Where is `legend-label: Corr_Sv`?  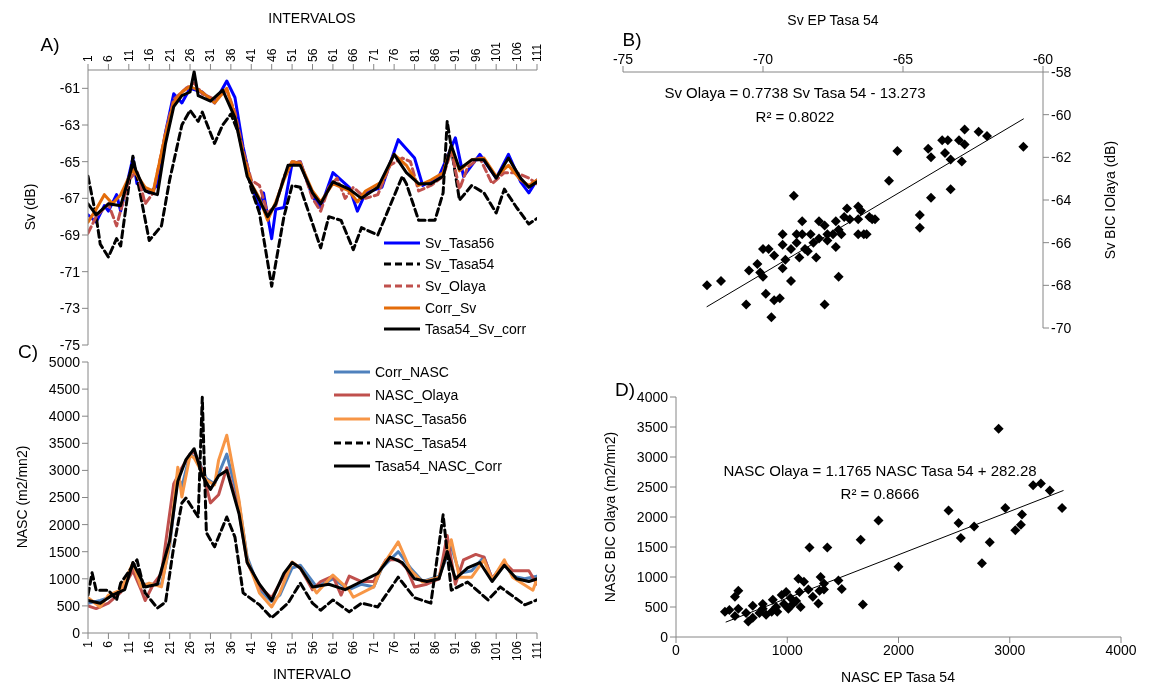
legend-label: Corr_Sv is located at coordinates (451, 307).